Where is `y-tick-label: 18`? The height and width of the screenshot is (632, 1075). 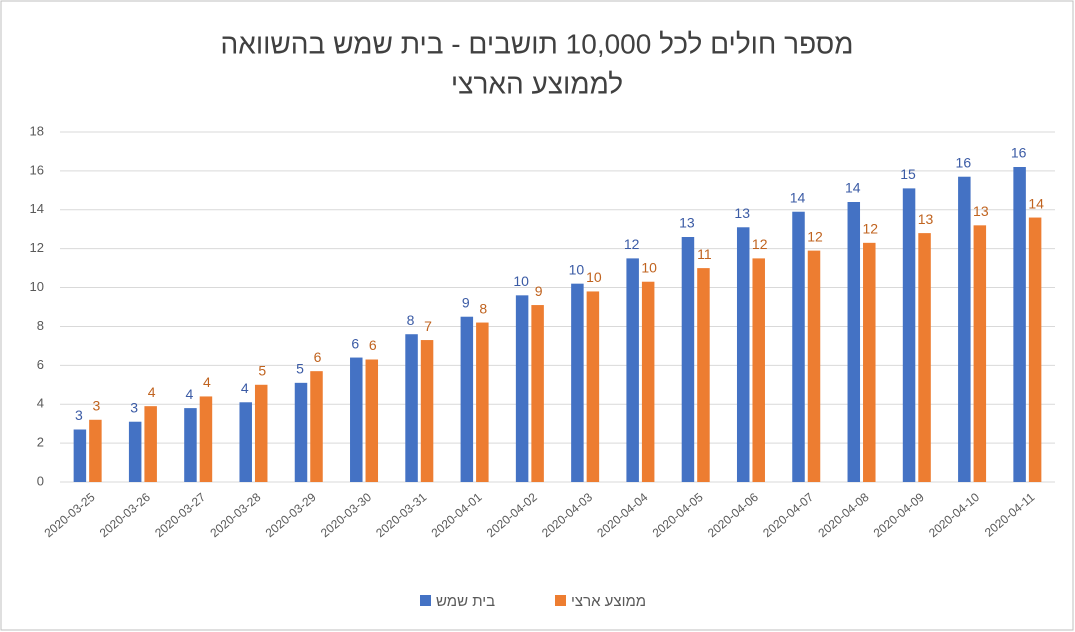
y-tick-label: 18 is located at coordinates (37, 130).